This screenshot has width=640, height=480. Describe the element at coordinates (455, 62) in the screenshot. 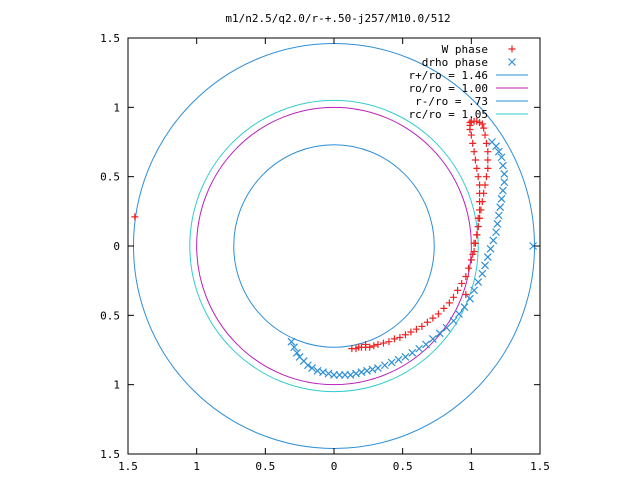

I see `legend-label: drho phase` at that location.